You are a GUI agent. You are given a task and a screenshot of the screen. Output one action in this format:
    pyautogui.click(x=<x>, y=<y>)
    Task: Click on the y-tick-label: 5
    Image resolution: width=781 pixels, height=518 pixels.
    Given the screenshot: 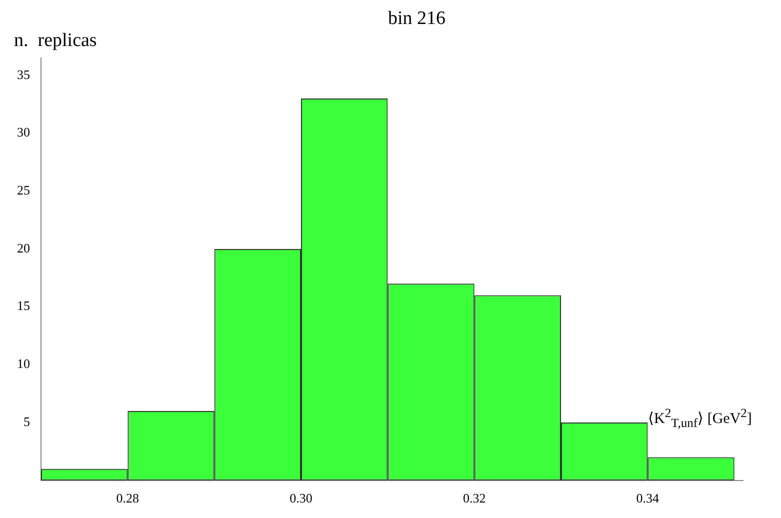 What is the action you would take?
    pyautogui.click(x=27, y=421)
    